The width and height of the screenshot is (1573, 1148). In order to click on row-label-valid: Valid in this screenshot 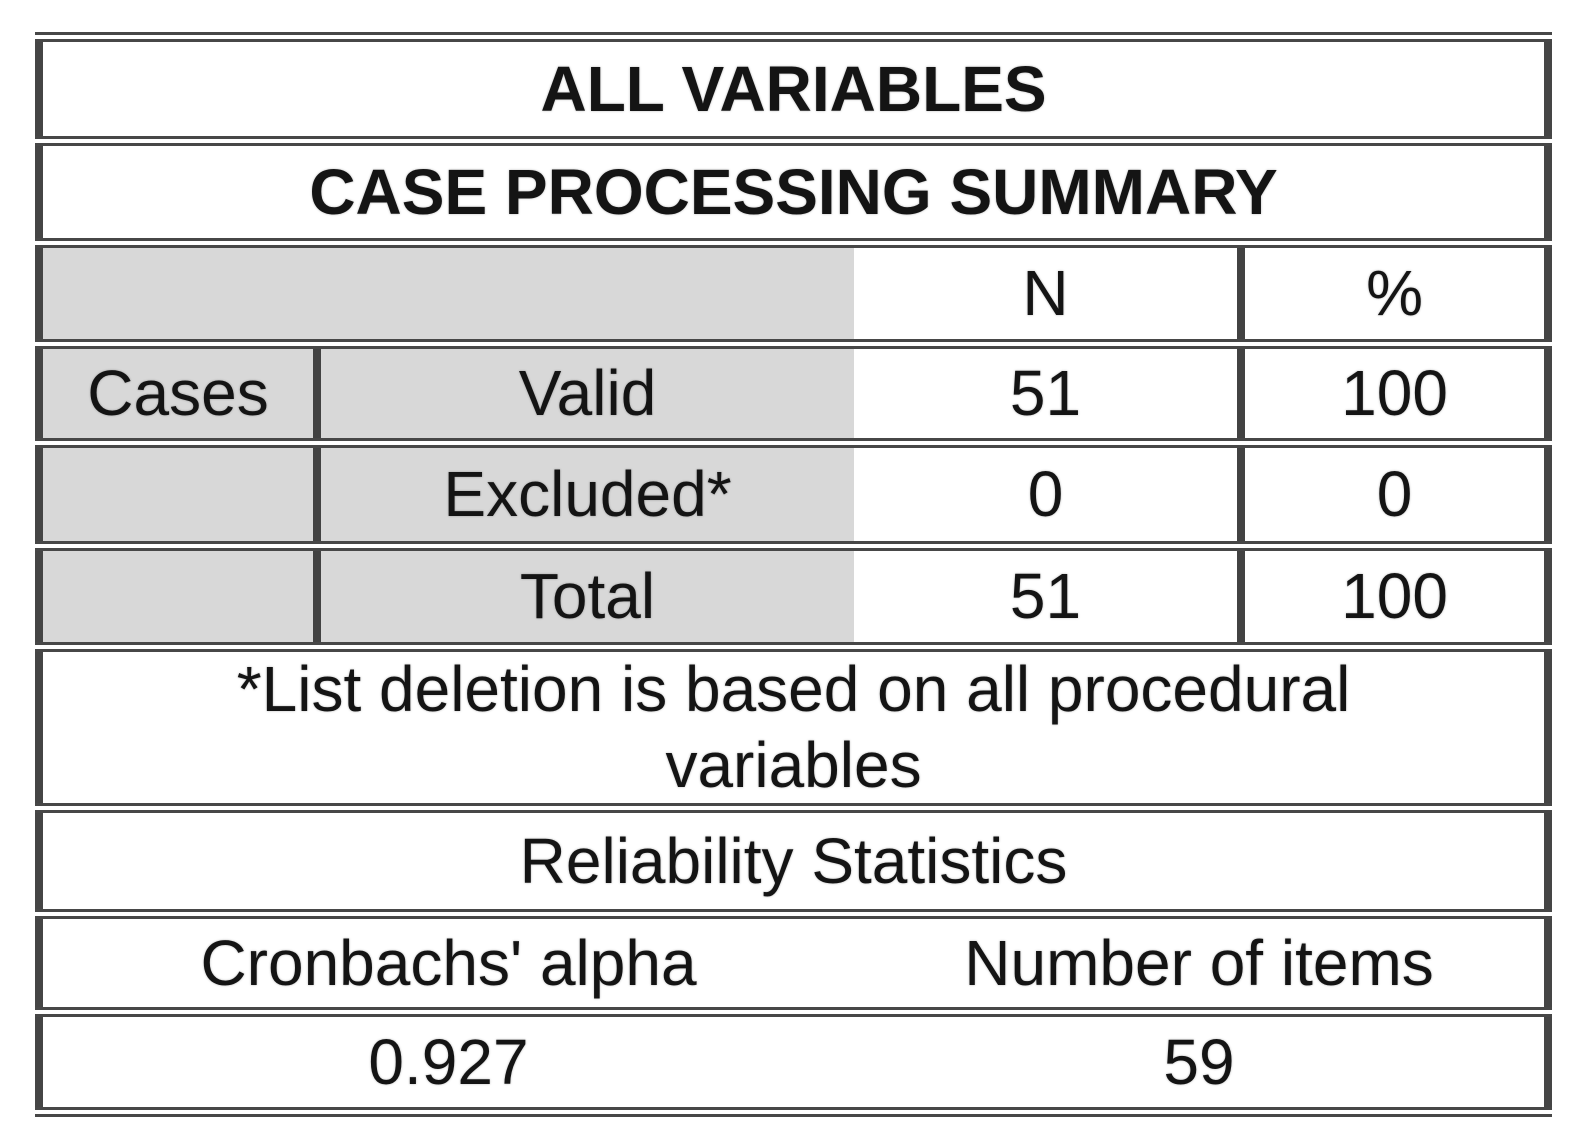, I will do `click(583, 391)`.